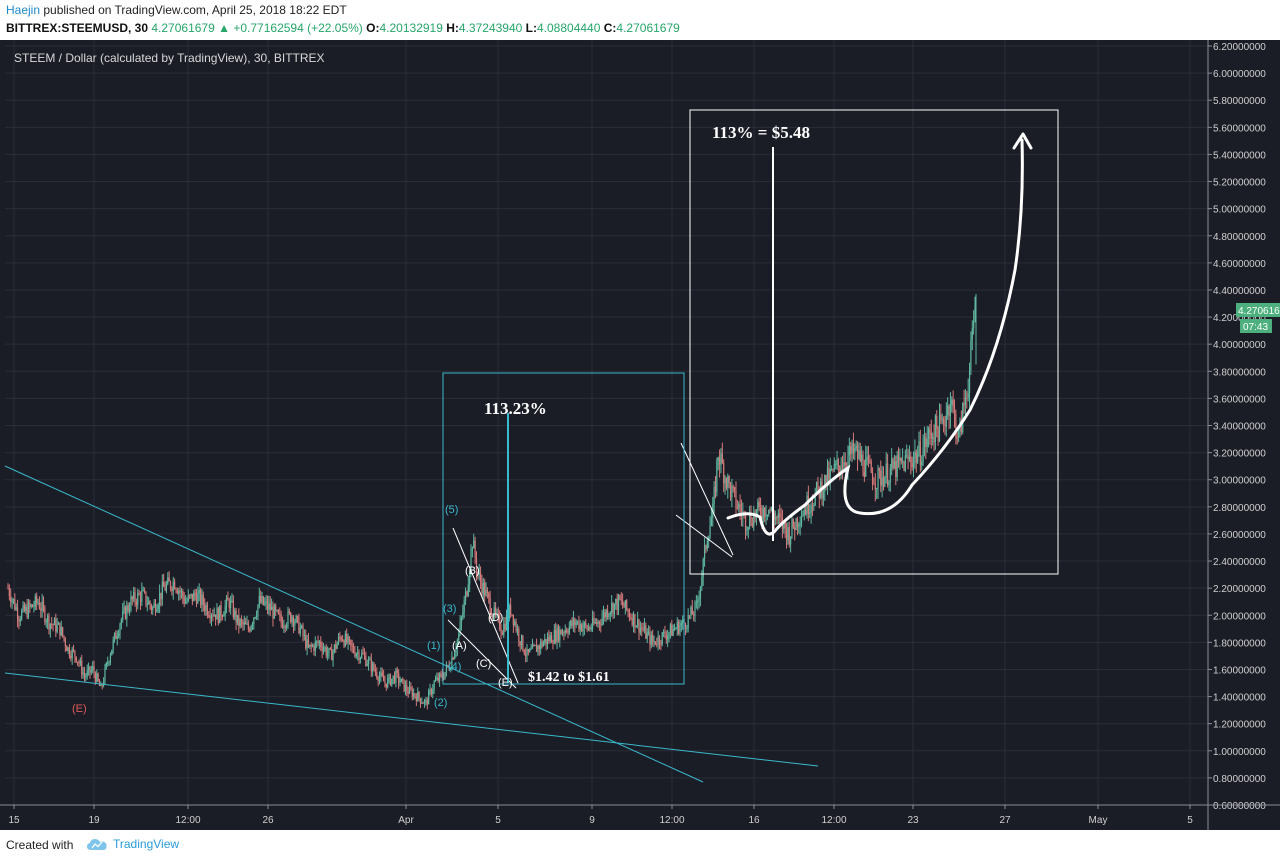 The height and width of the screenshot is (862, 1280). What do you see at coordinates (1239, 74) in the screenshot?
I see `price-tick-label: 6.00000000` at bounding box center [1239, 74].